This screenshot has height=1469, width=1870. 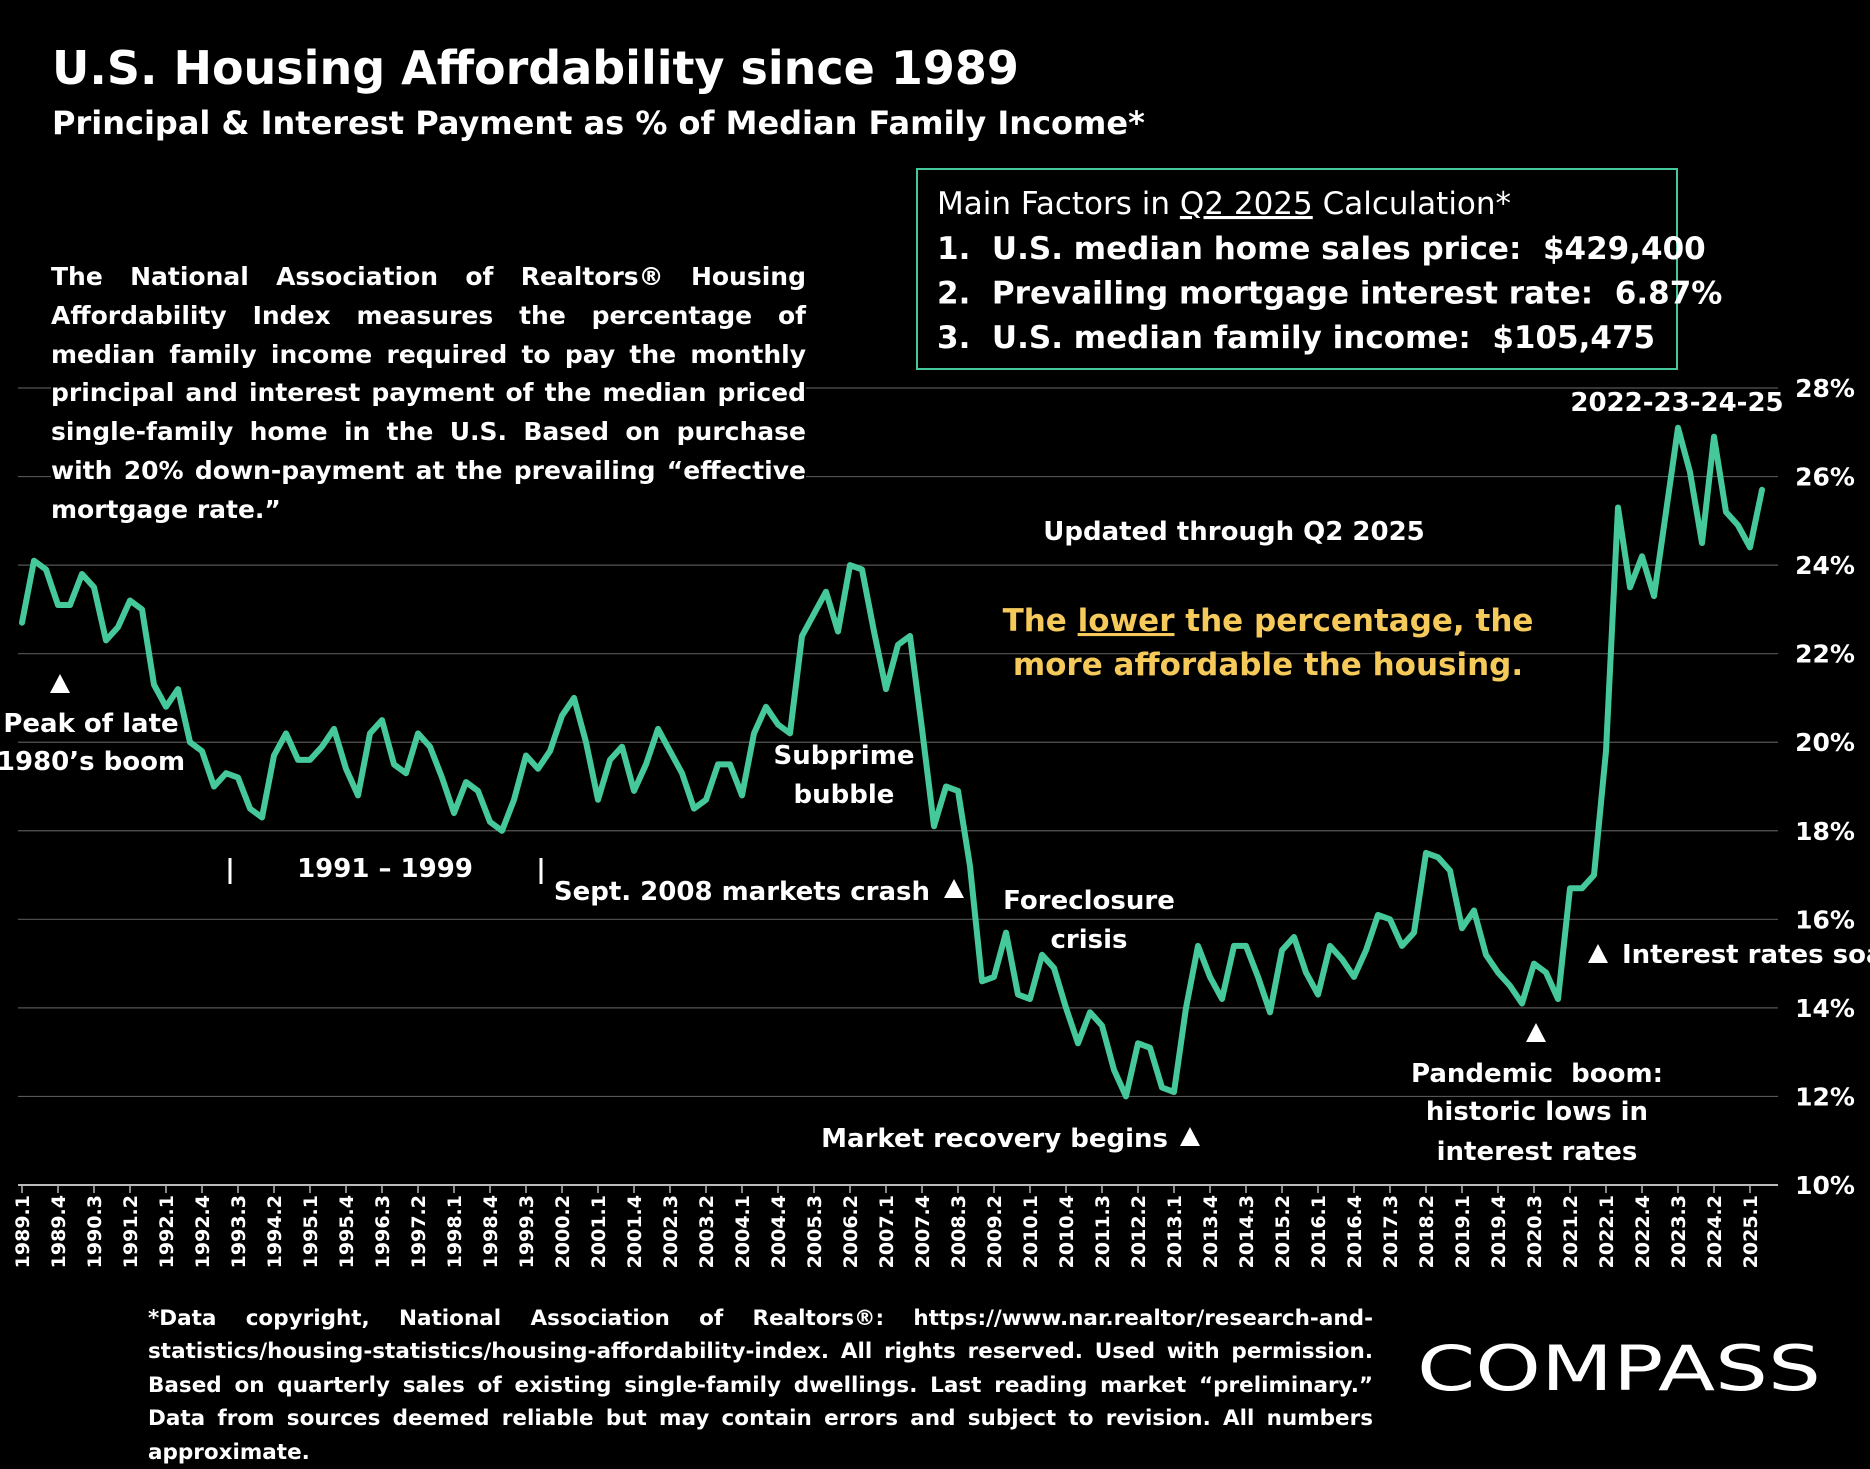 I want to click on x-tick-label: 1998.1, so click(x=455, y=1231).